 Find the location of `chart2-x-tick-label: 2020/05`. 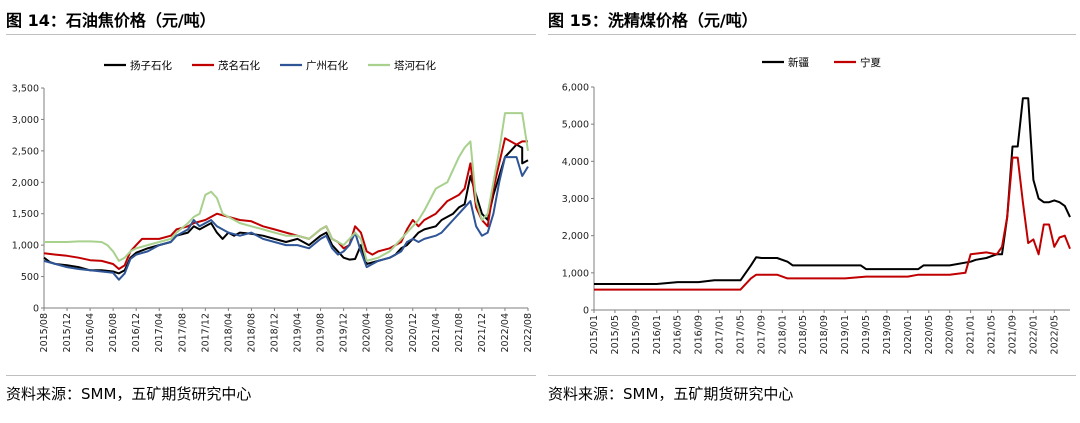

chart2-x-tick-label: 2020/05 is located at coordinates (929, 334).